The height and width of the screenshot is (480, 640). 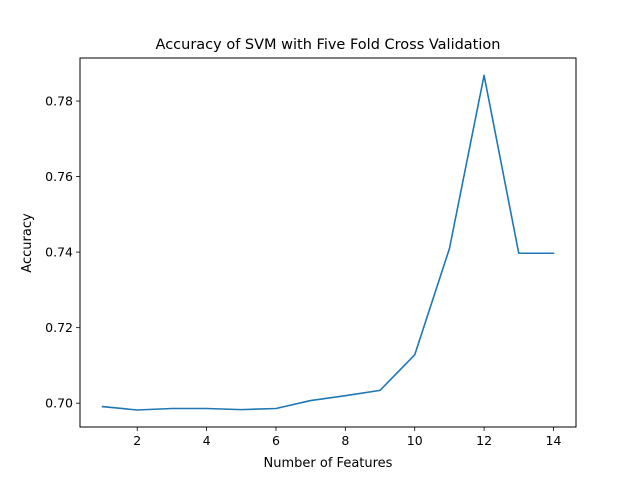 What do you see at coordinates (554, 440) in the screenshot?
I see `x-tick-label: 14` at bounding box center [554, 440].